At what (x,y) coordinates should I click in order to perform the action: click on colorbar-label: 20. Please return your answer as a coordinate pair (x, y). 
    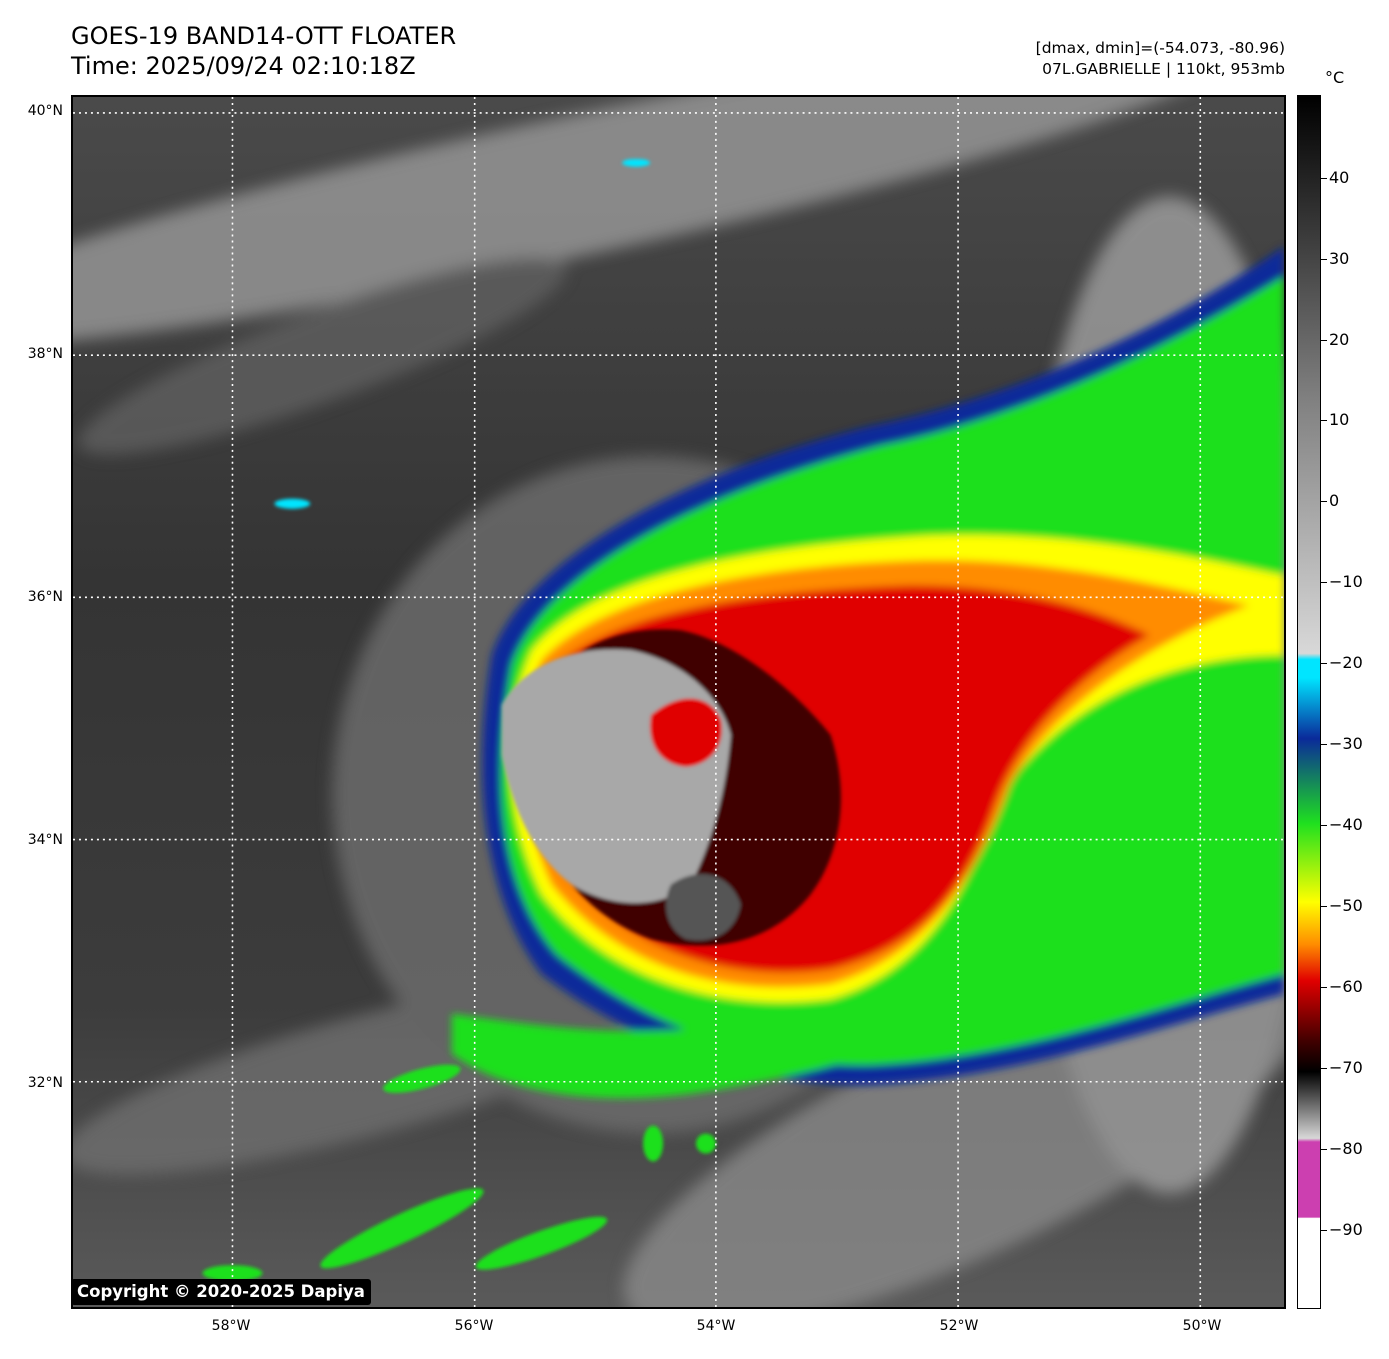
    Looking at the image, I should click on (1339, 339).